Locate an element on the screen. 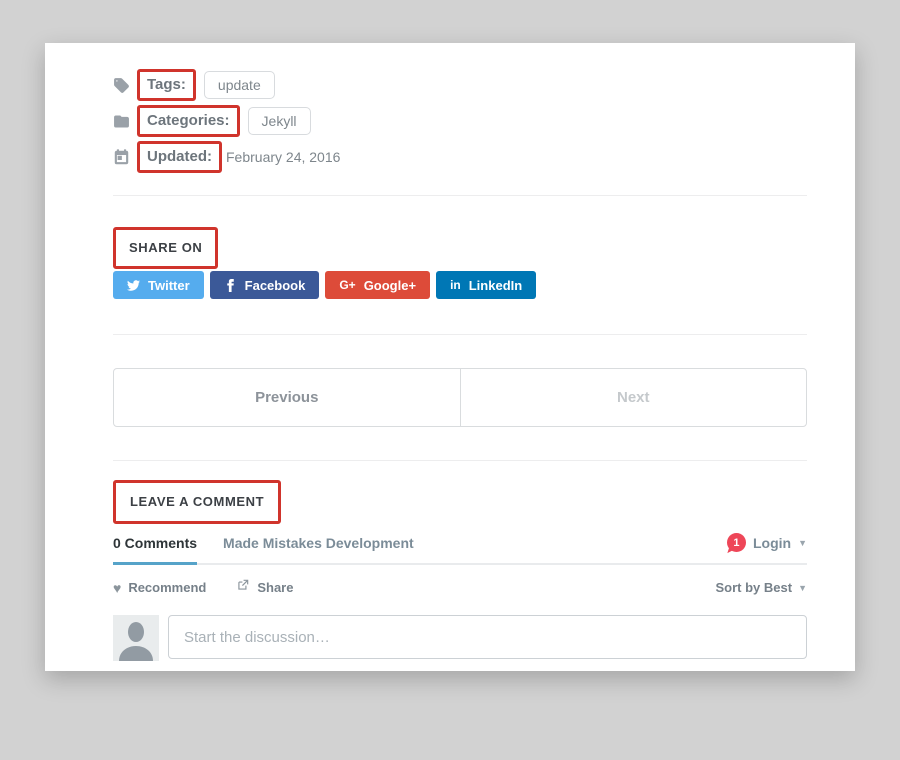 Image resolution: width=900 pixels, height=760 pixels. disqus-actions-bar: ♥ Recommend Share Sort by Best ▼ is located at coordinates (460, 587).